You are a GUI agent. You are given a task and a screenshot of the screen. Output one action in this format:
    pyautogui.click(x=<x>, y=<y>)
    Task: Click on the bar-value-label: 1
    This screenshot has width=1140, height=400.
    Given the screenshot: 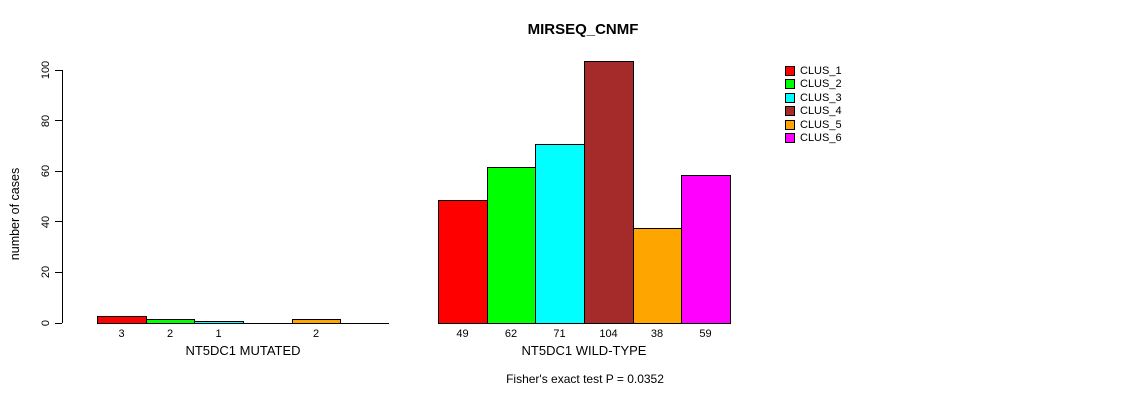 What is the action you would take?
    pyautogui.click(x=218, y=334)
    